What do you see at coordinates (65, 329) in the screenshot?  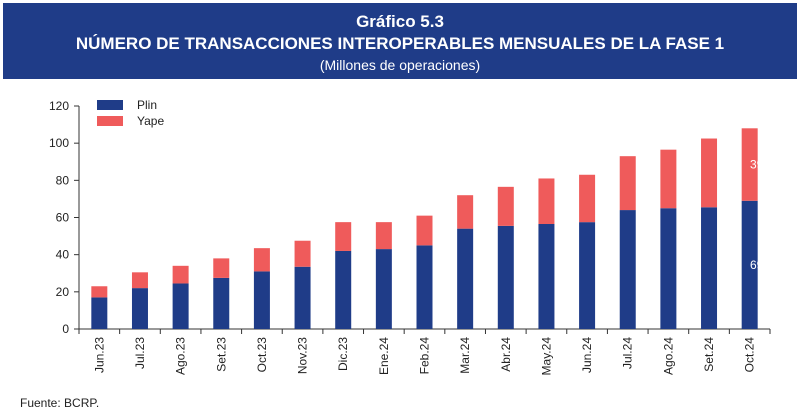 I see `y-tick-label: 0` at bounding box center [65, 329].